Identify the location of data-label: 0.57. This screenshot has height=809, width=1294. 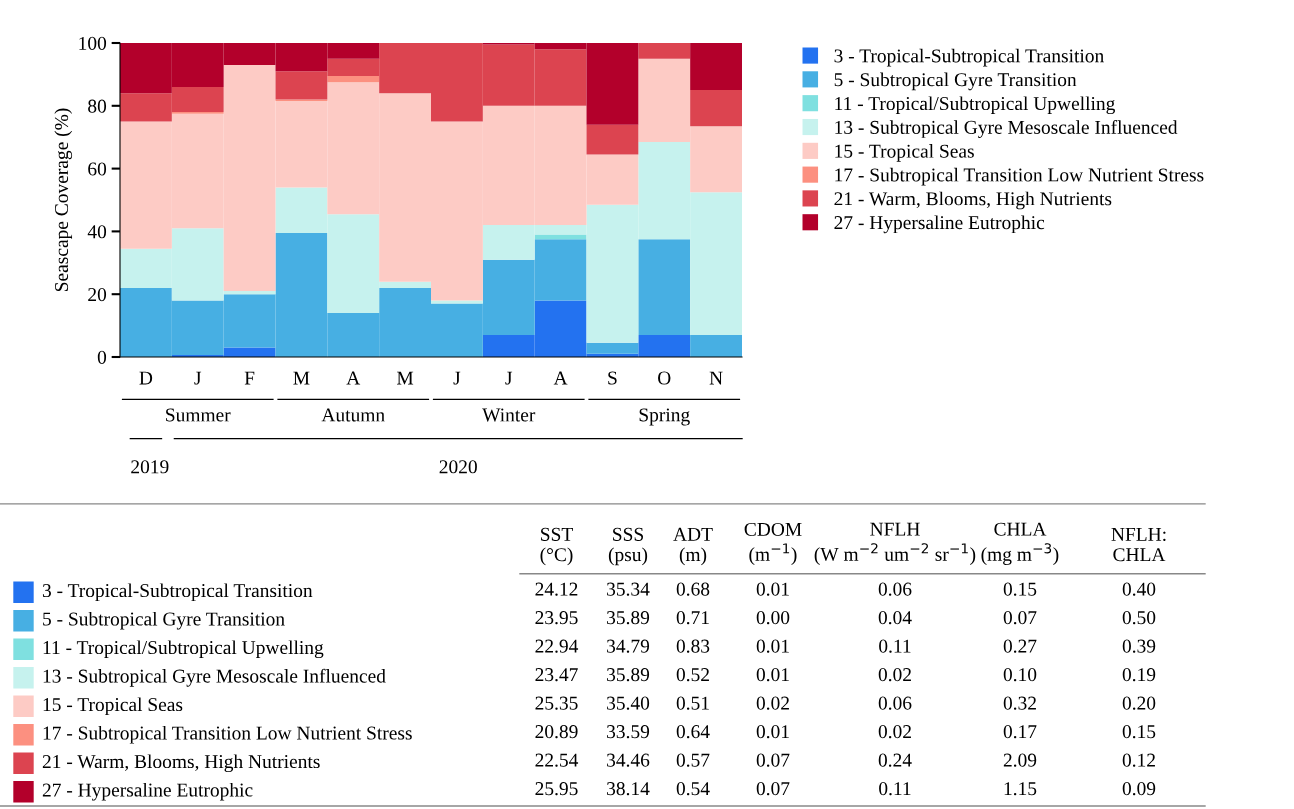
(693, 760).